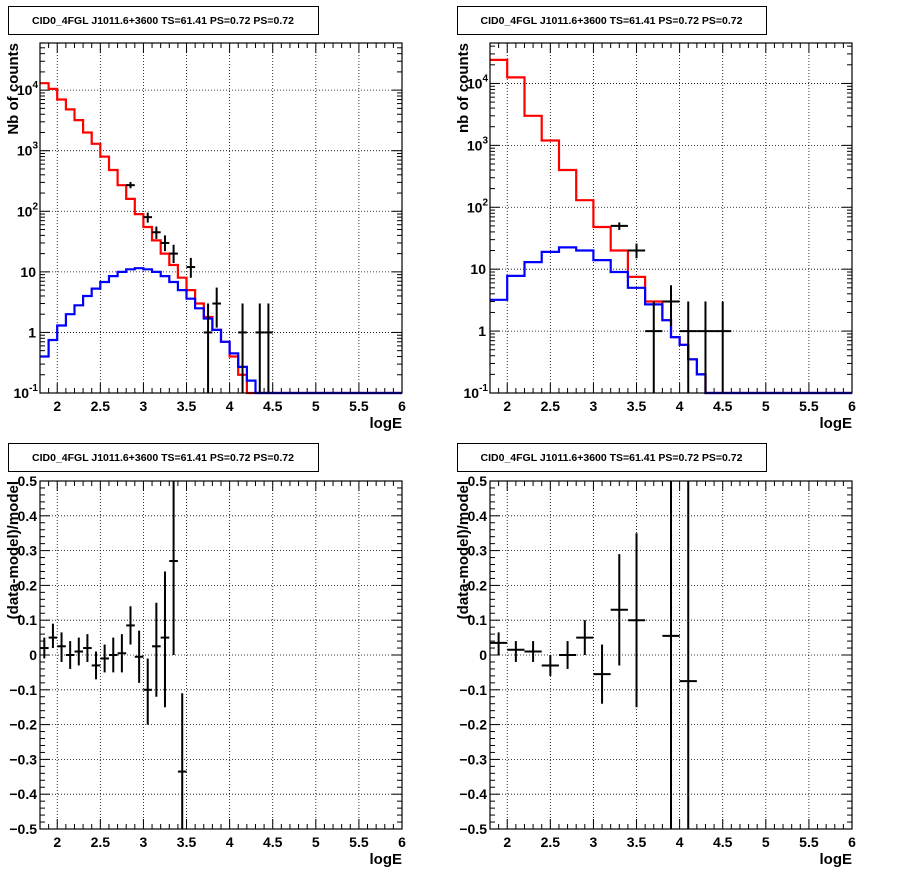 Image resolution: width=898 pixels, height=875 pixels. What do you see at coordinates (28, 620) in the screenshot?
I see `y-tick-label: 0.1` at bounding box center [28, 620].